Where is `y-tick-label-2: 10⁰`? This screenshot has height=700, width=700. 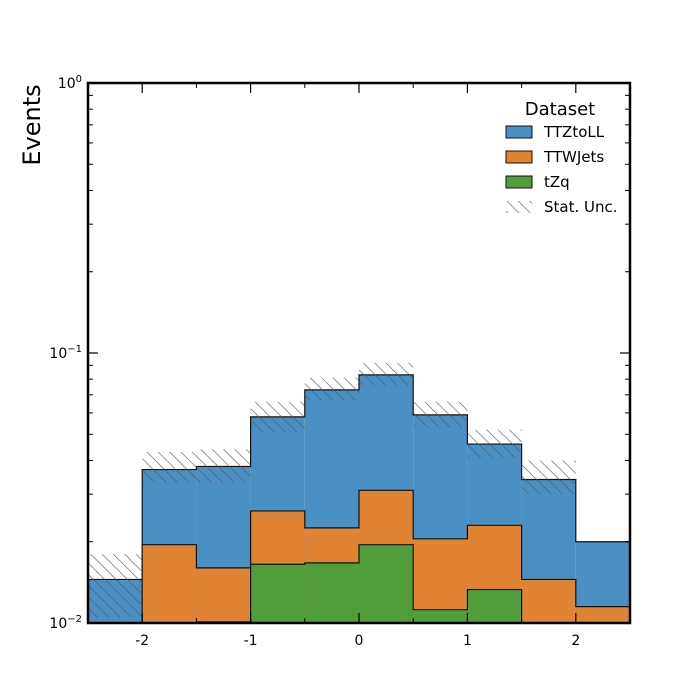
y-tick-label-2: 10⁰ is located at coordinates (70, 83).